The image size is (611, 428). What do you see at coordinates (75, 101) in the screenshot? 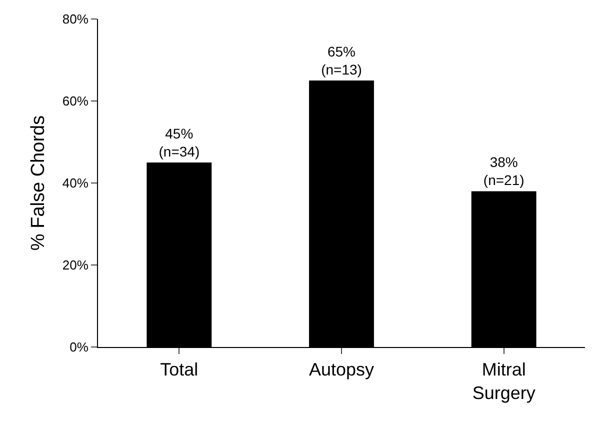
I see `y-tick-label: 60%` at bounding box center [75, 101].